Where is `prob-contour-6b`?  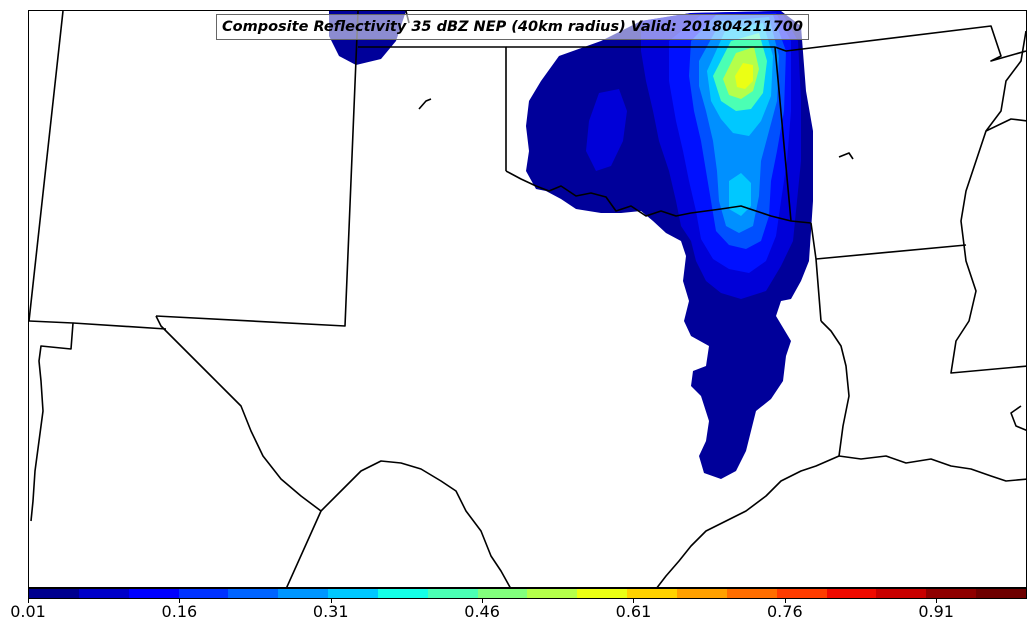
prob-contour-6b is located at coordinates (740, 194).